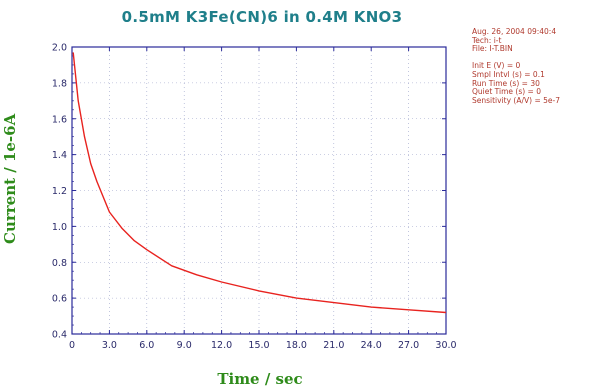 This screenshot has height=391, width=589. Describe the element at coordinates (333, 345) in the screenshot. I see `x-tick-label: 21.0` at that location.